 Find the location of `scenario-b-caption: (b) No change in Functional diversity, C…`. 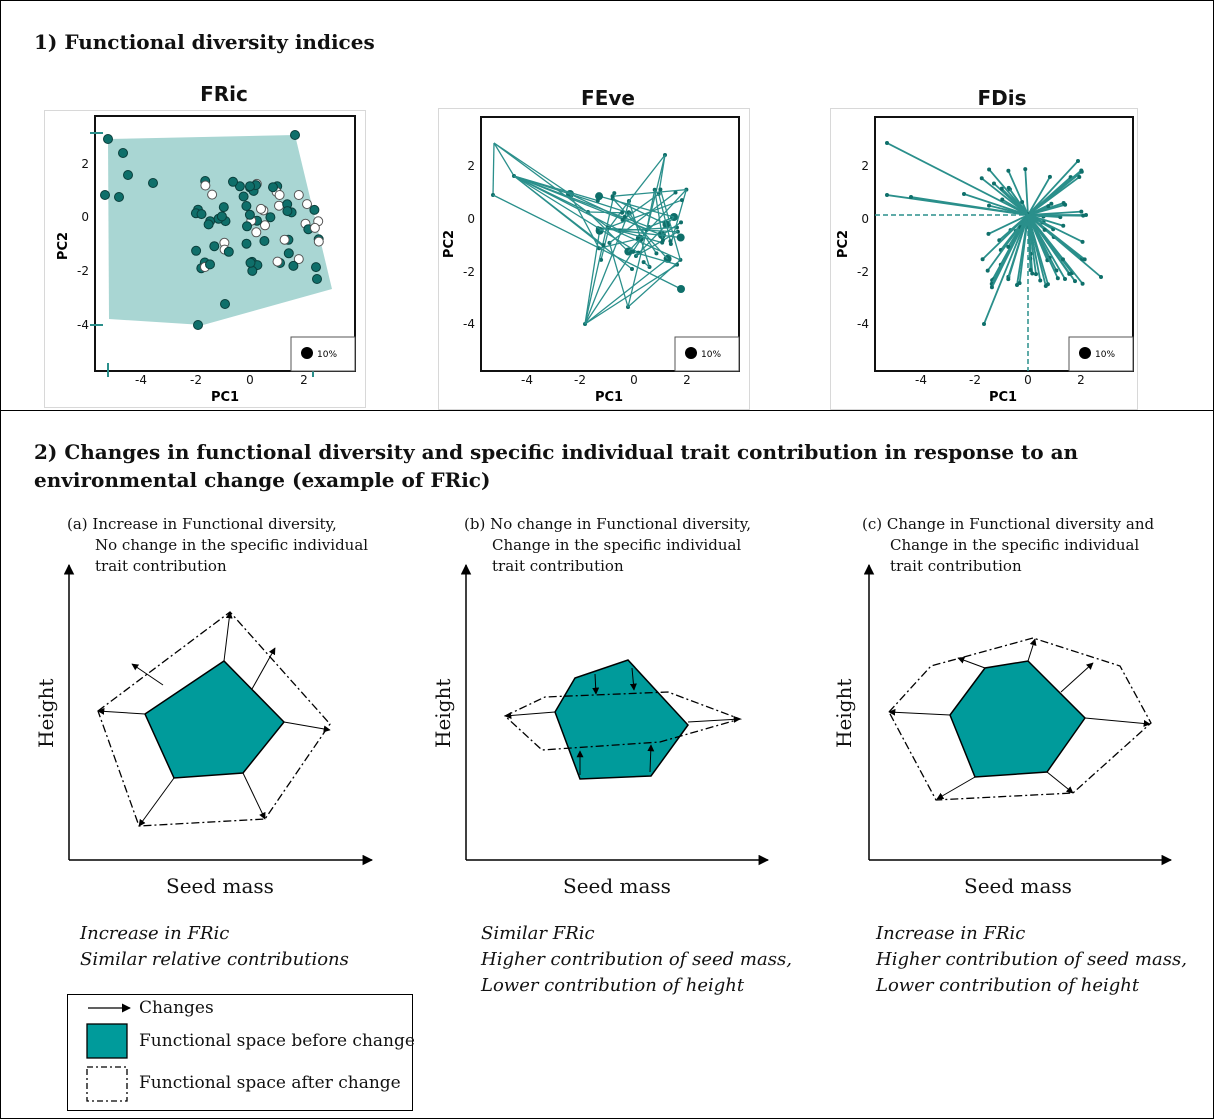

scenario-b-caption: (b) No change in Functional diversity, C… is located at coordinates (607, 545).